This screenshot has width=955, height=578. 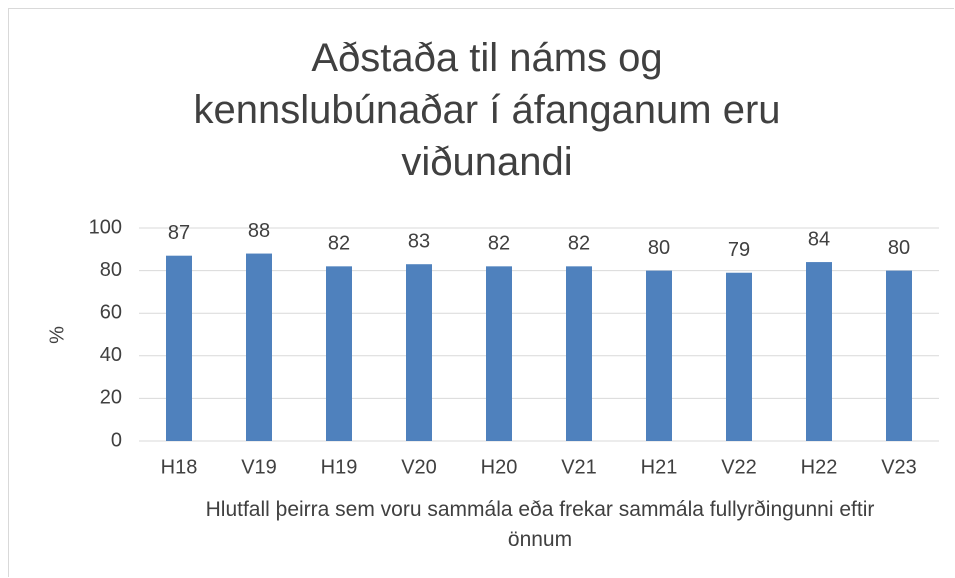 What do you see at coordinates (105, 227) in the screenshot?
I see `y-tick-label: 100` at bounding box center [105, 227].